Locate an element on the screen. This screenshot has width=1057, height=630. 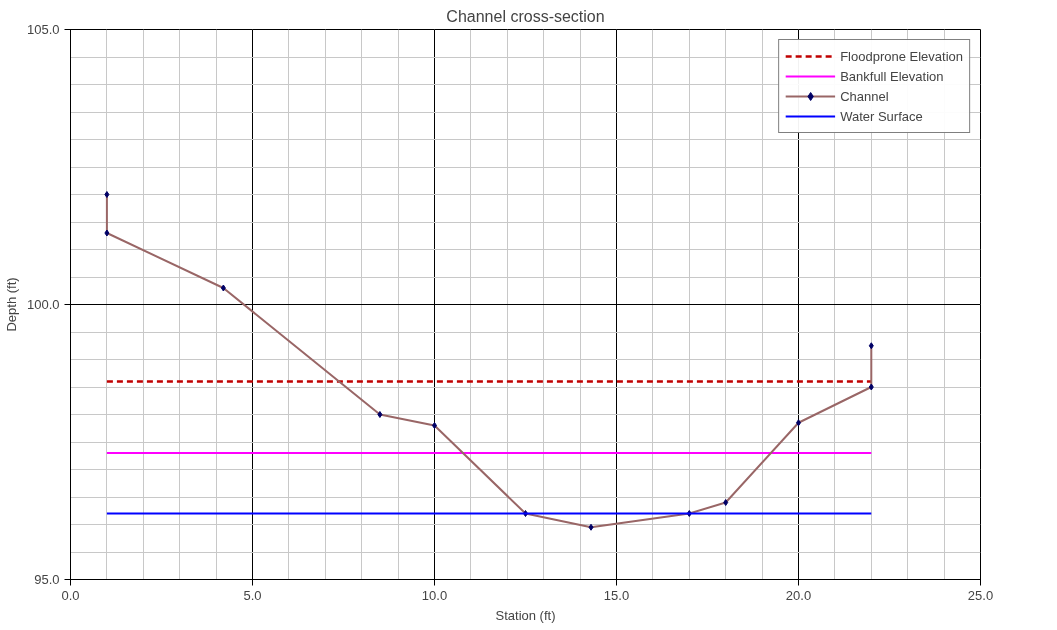
x-axis-title: Station (ft) is located at coordinates (525, 615).